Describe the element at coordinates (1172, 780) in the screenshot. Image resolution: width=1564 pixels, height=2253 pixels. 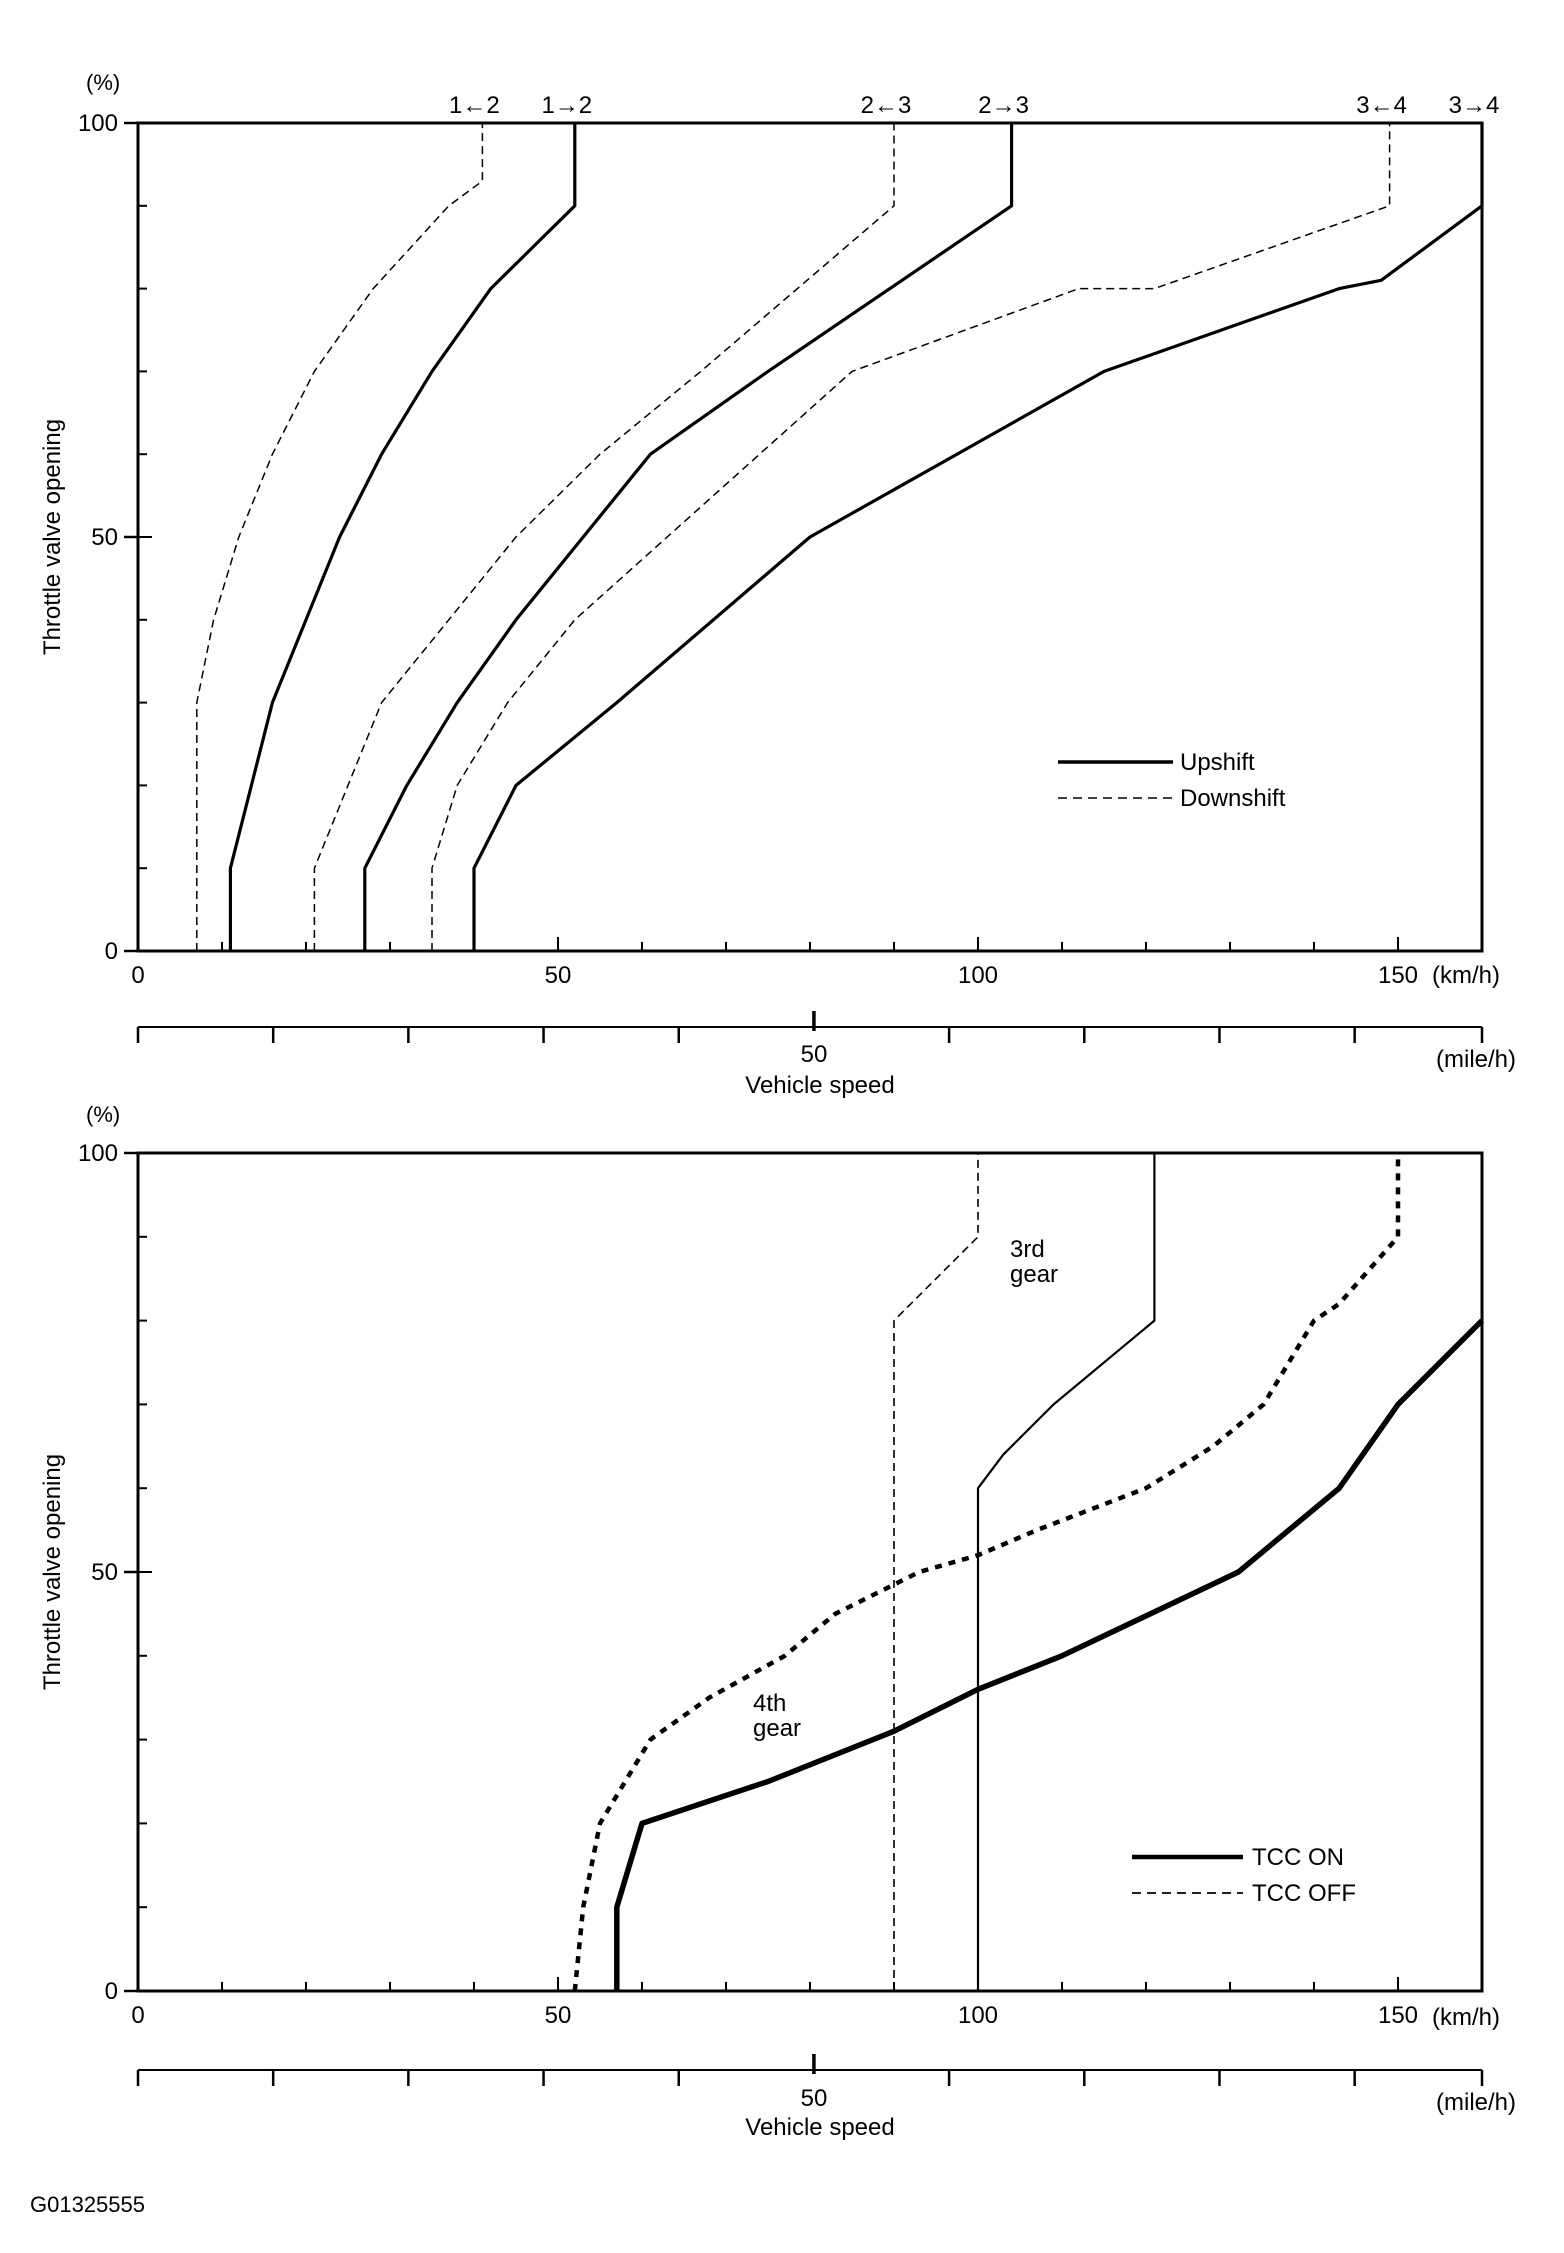
I see `chart1-legend: Upshift Downshift` at that location.